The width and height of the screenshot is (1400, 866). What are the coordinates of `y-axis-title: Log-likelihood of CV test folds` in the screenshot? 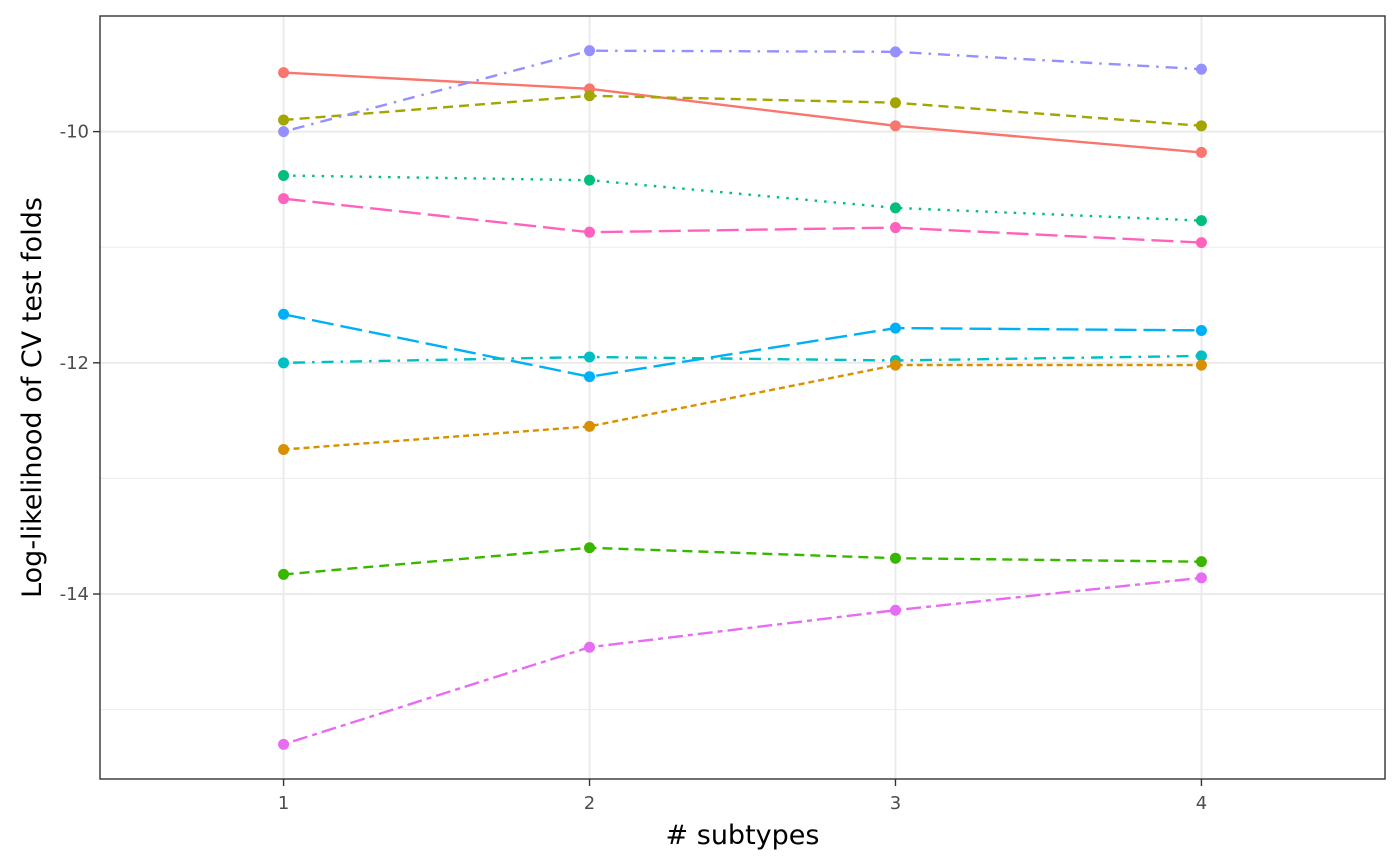 It's located at (32, 397).